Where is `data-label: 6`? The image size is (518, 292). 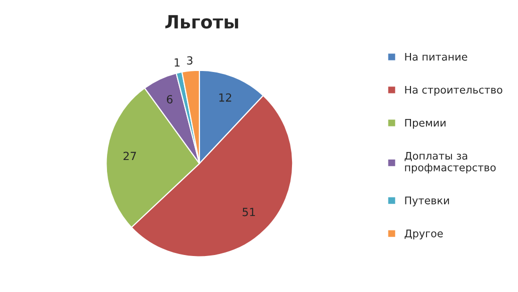
data-label: 6 is located at coordinates (169, 99).